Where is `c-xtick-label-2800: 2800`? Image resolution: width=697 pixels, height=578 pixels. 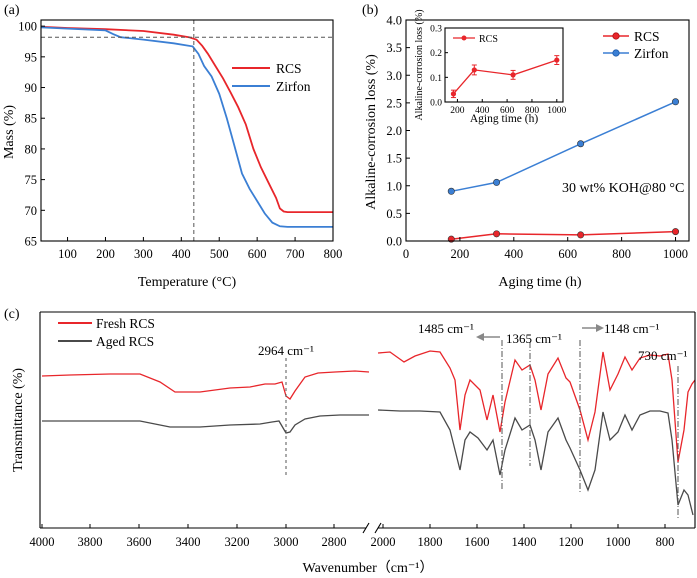
c-xtick-label-2800: 2800 is located at coordinates (334, 542).